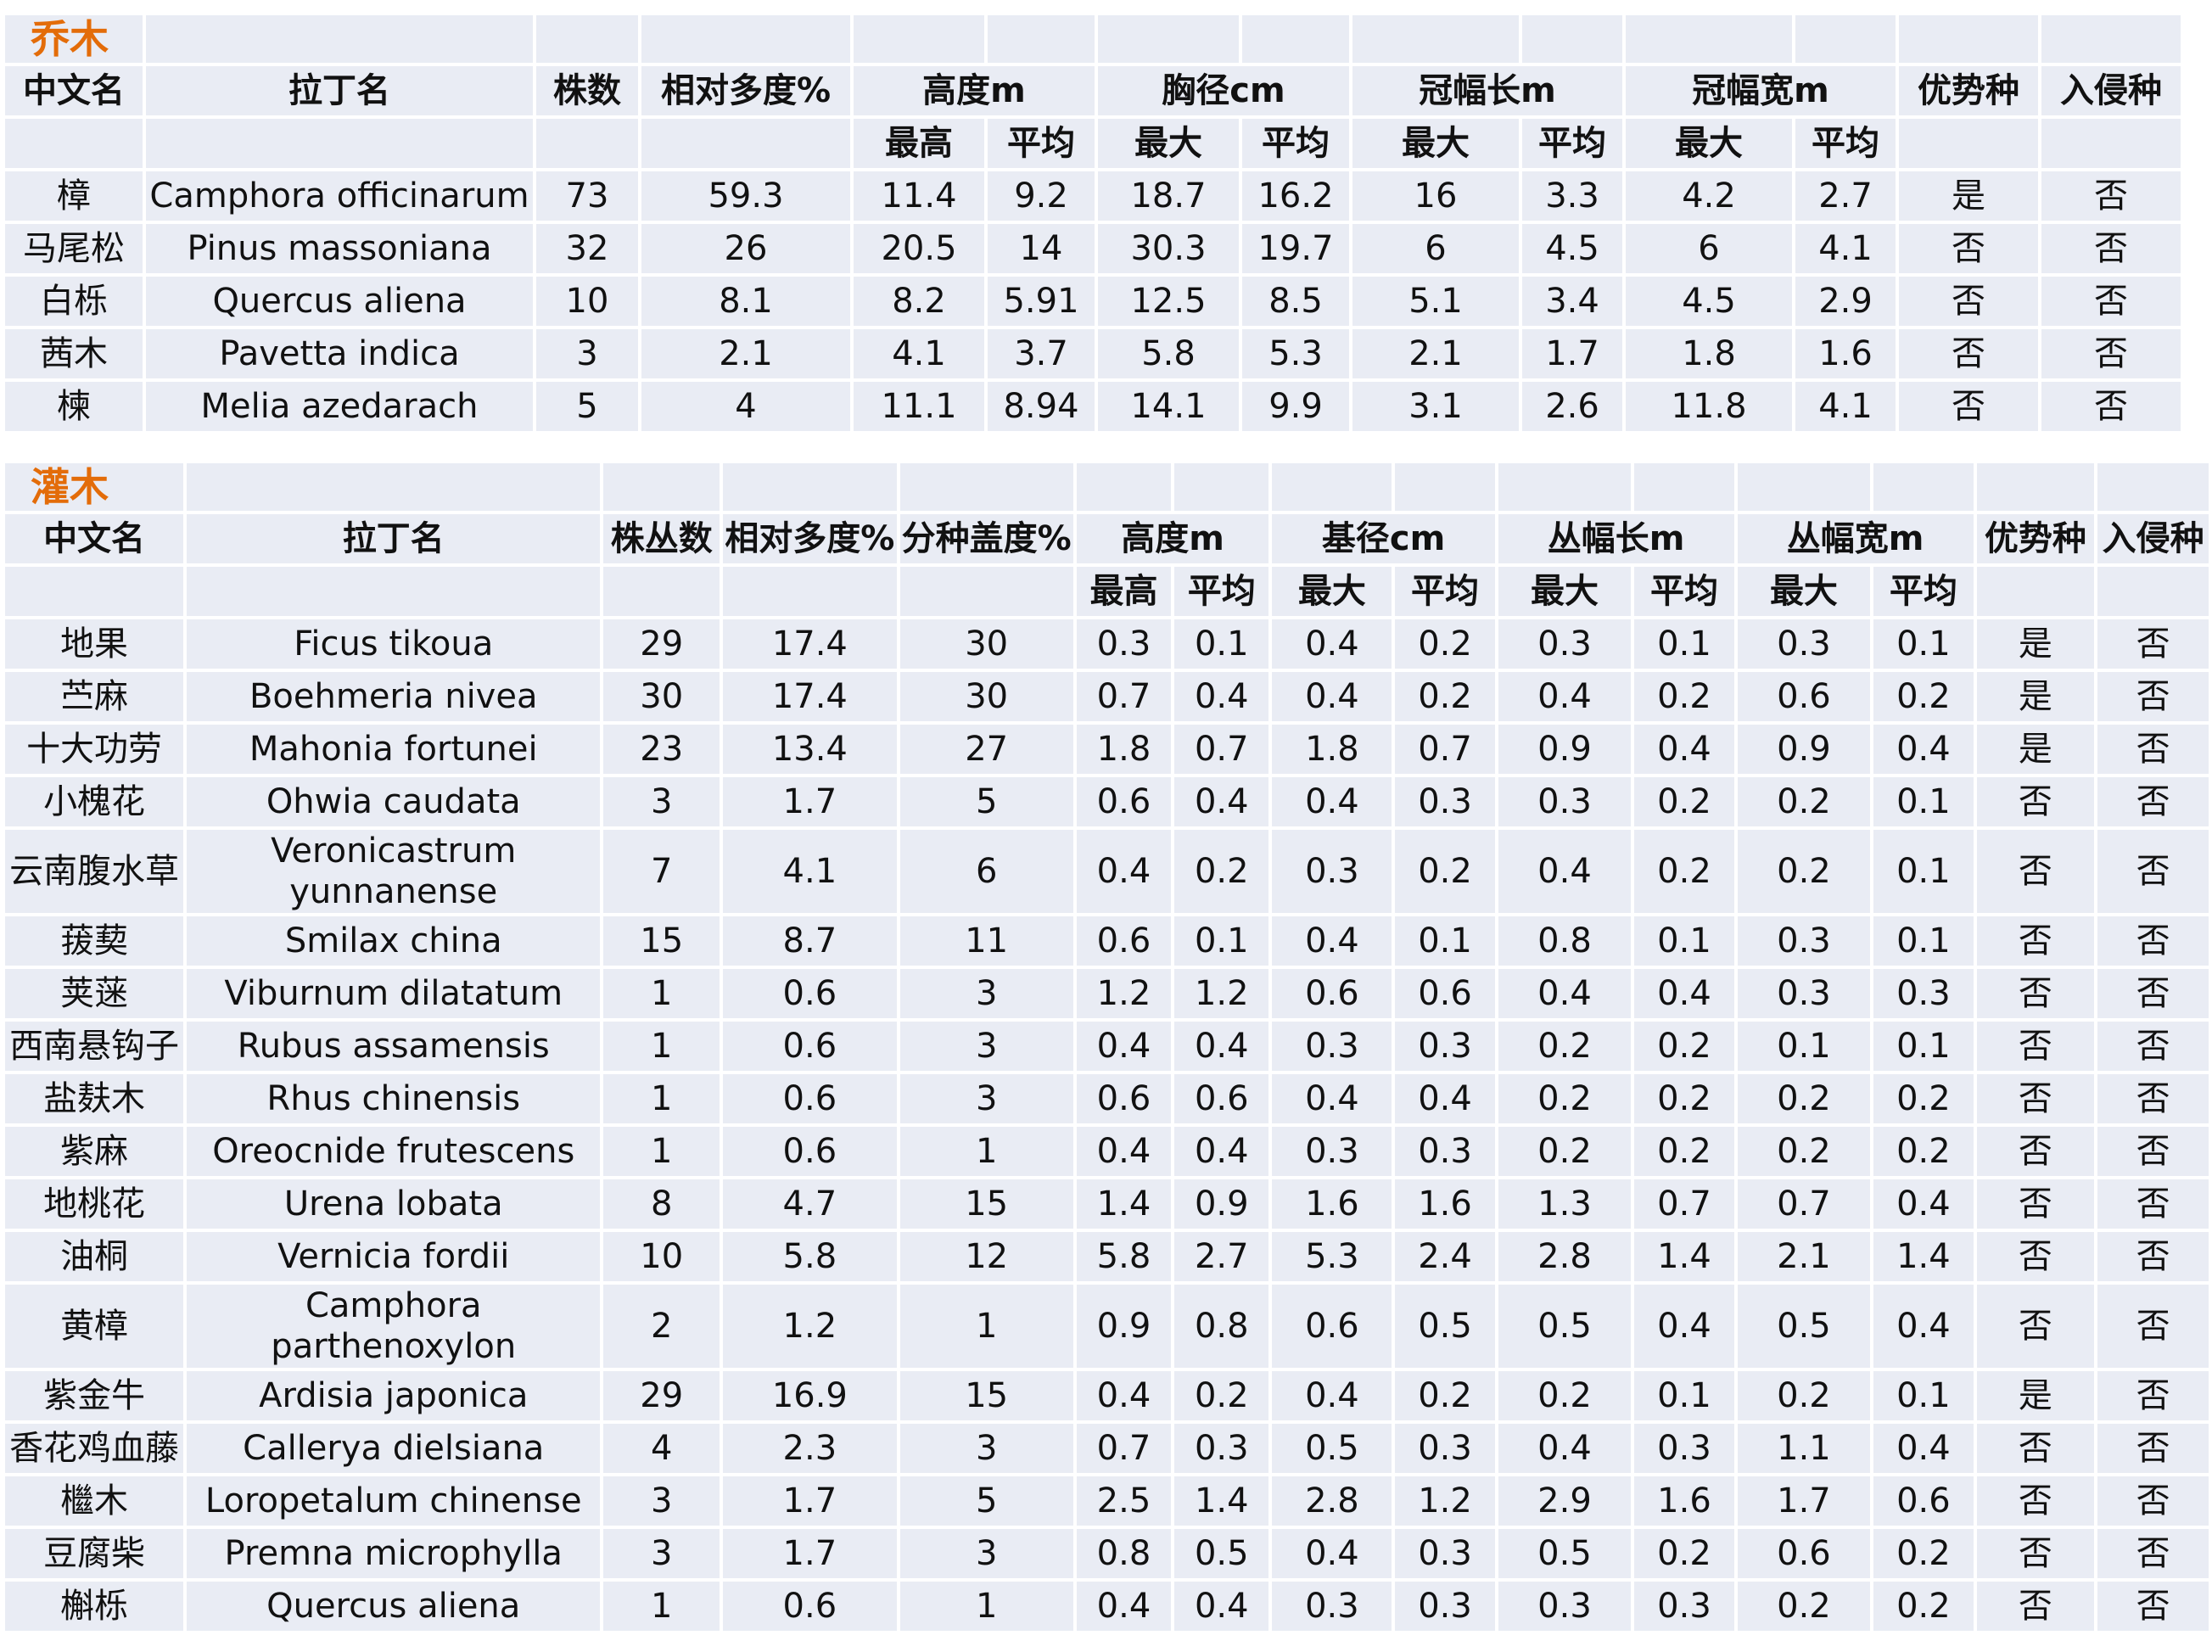 The width and height of the screenshot is (2212, 1652). I want to click on cell-d-avg: 5.3, so click(1295, 353).